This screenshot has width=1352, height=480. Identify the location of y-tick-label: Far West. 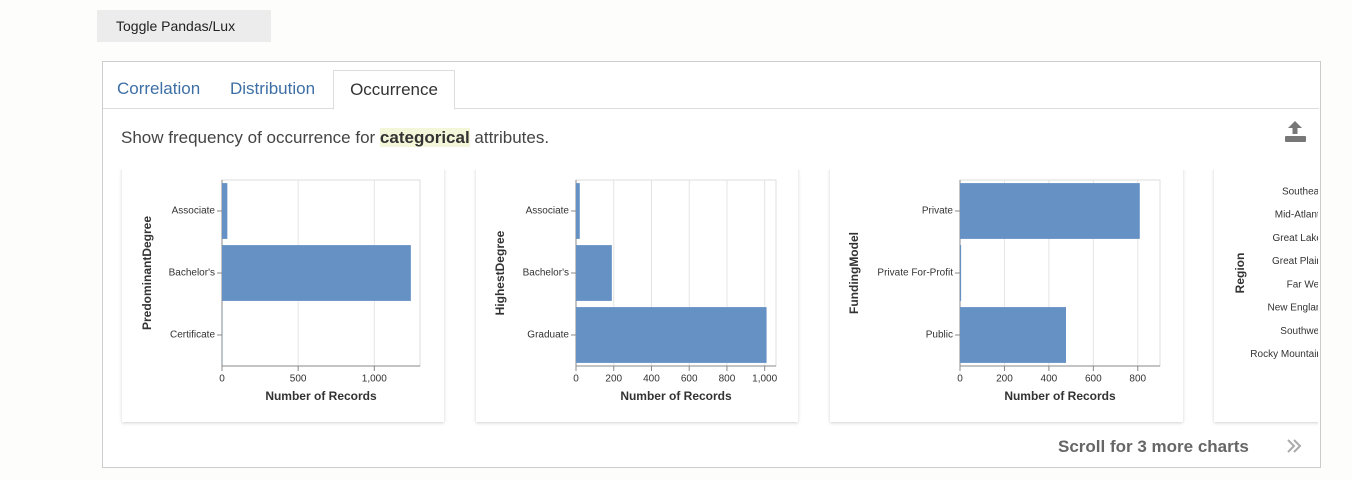
(1307, 284).